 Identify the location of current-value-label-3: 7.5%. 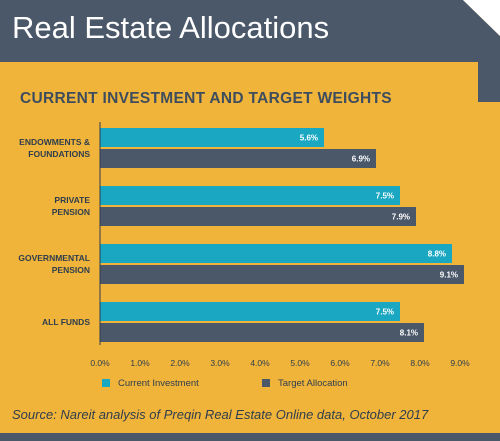
(385, 312).